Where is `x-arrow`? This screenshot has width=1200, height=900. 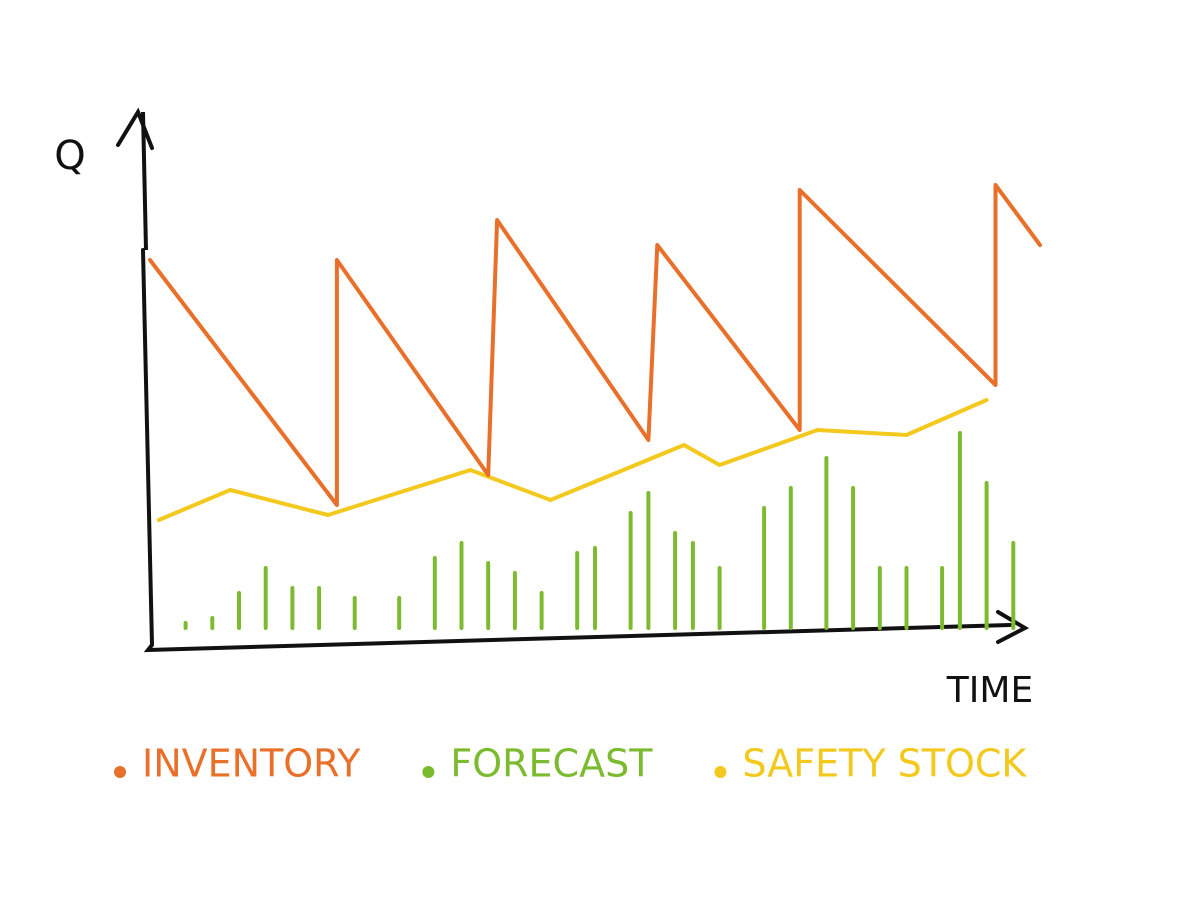 x-arrow is located at coordinates (1013, 627).